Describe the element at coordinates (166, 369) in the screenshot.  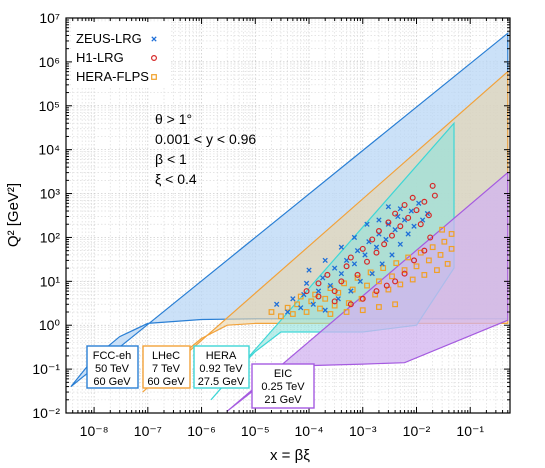
I see `lhec-proton-energy: 7 TeV` at that location.